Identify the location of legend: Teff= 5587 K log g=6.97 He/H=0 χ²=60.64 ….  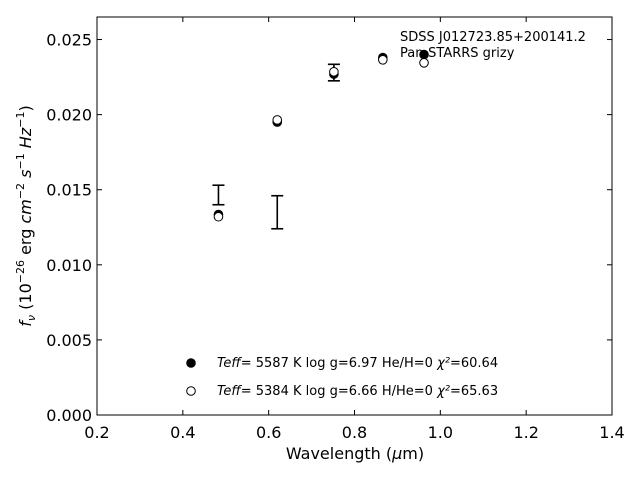
(342, 377).